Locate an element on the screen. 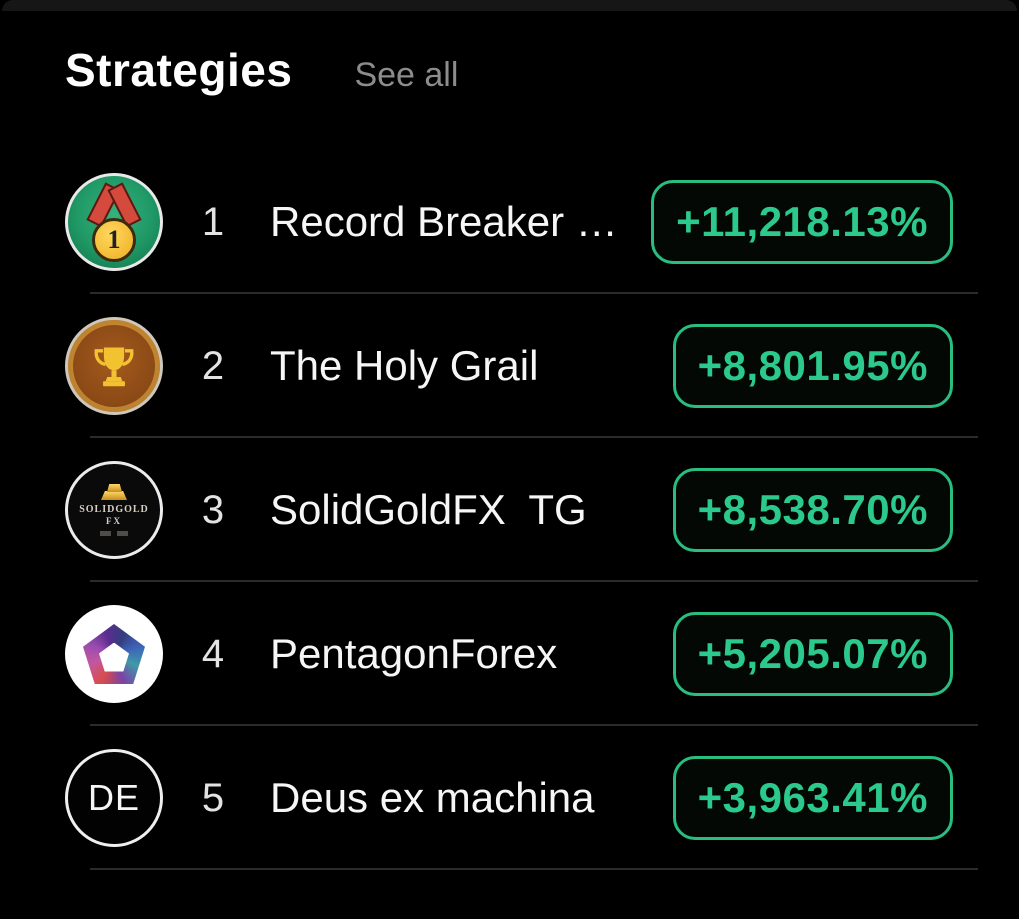 The image size is (1019, 919). pentagon-gradient-icon is located at coordinates (114, 654).